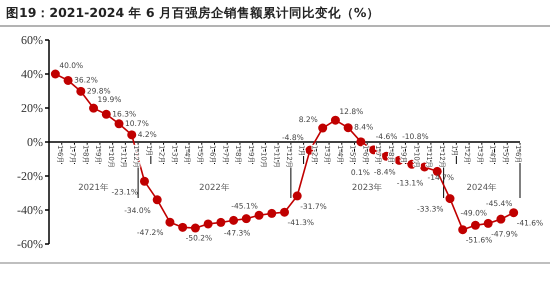 The height and width of the screenshot is (283, 550). What do you see at coordinates (32, 108) in the screenshot?
I see `y-tick-label: 20%` at bounding box center [32, 108].